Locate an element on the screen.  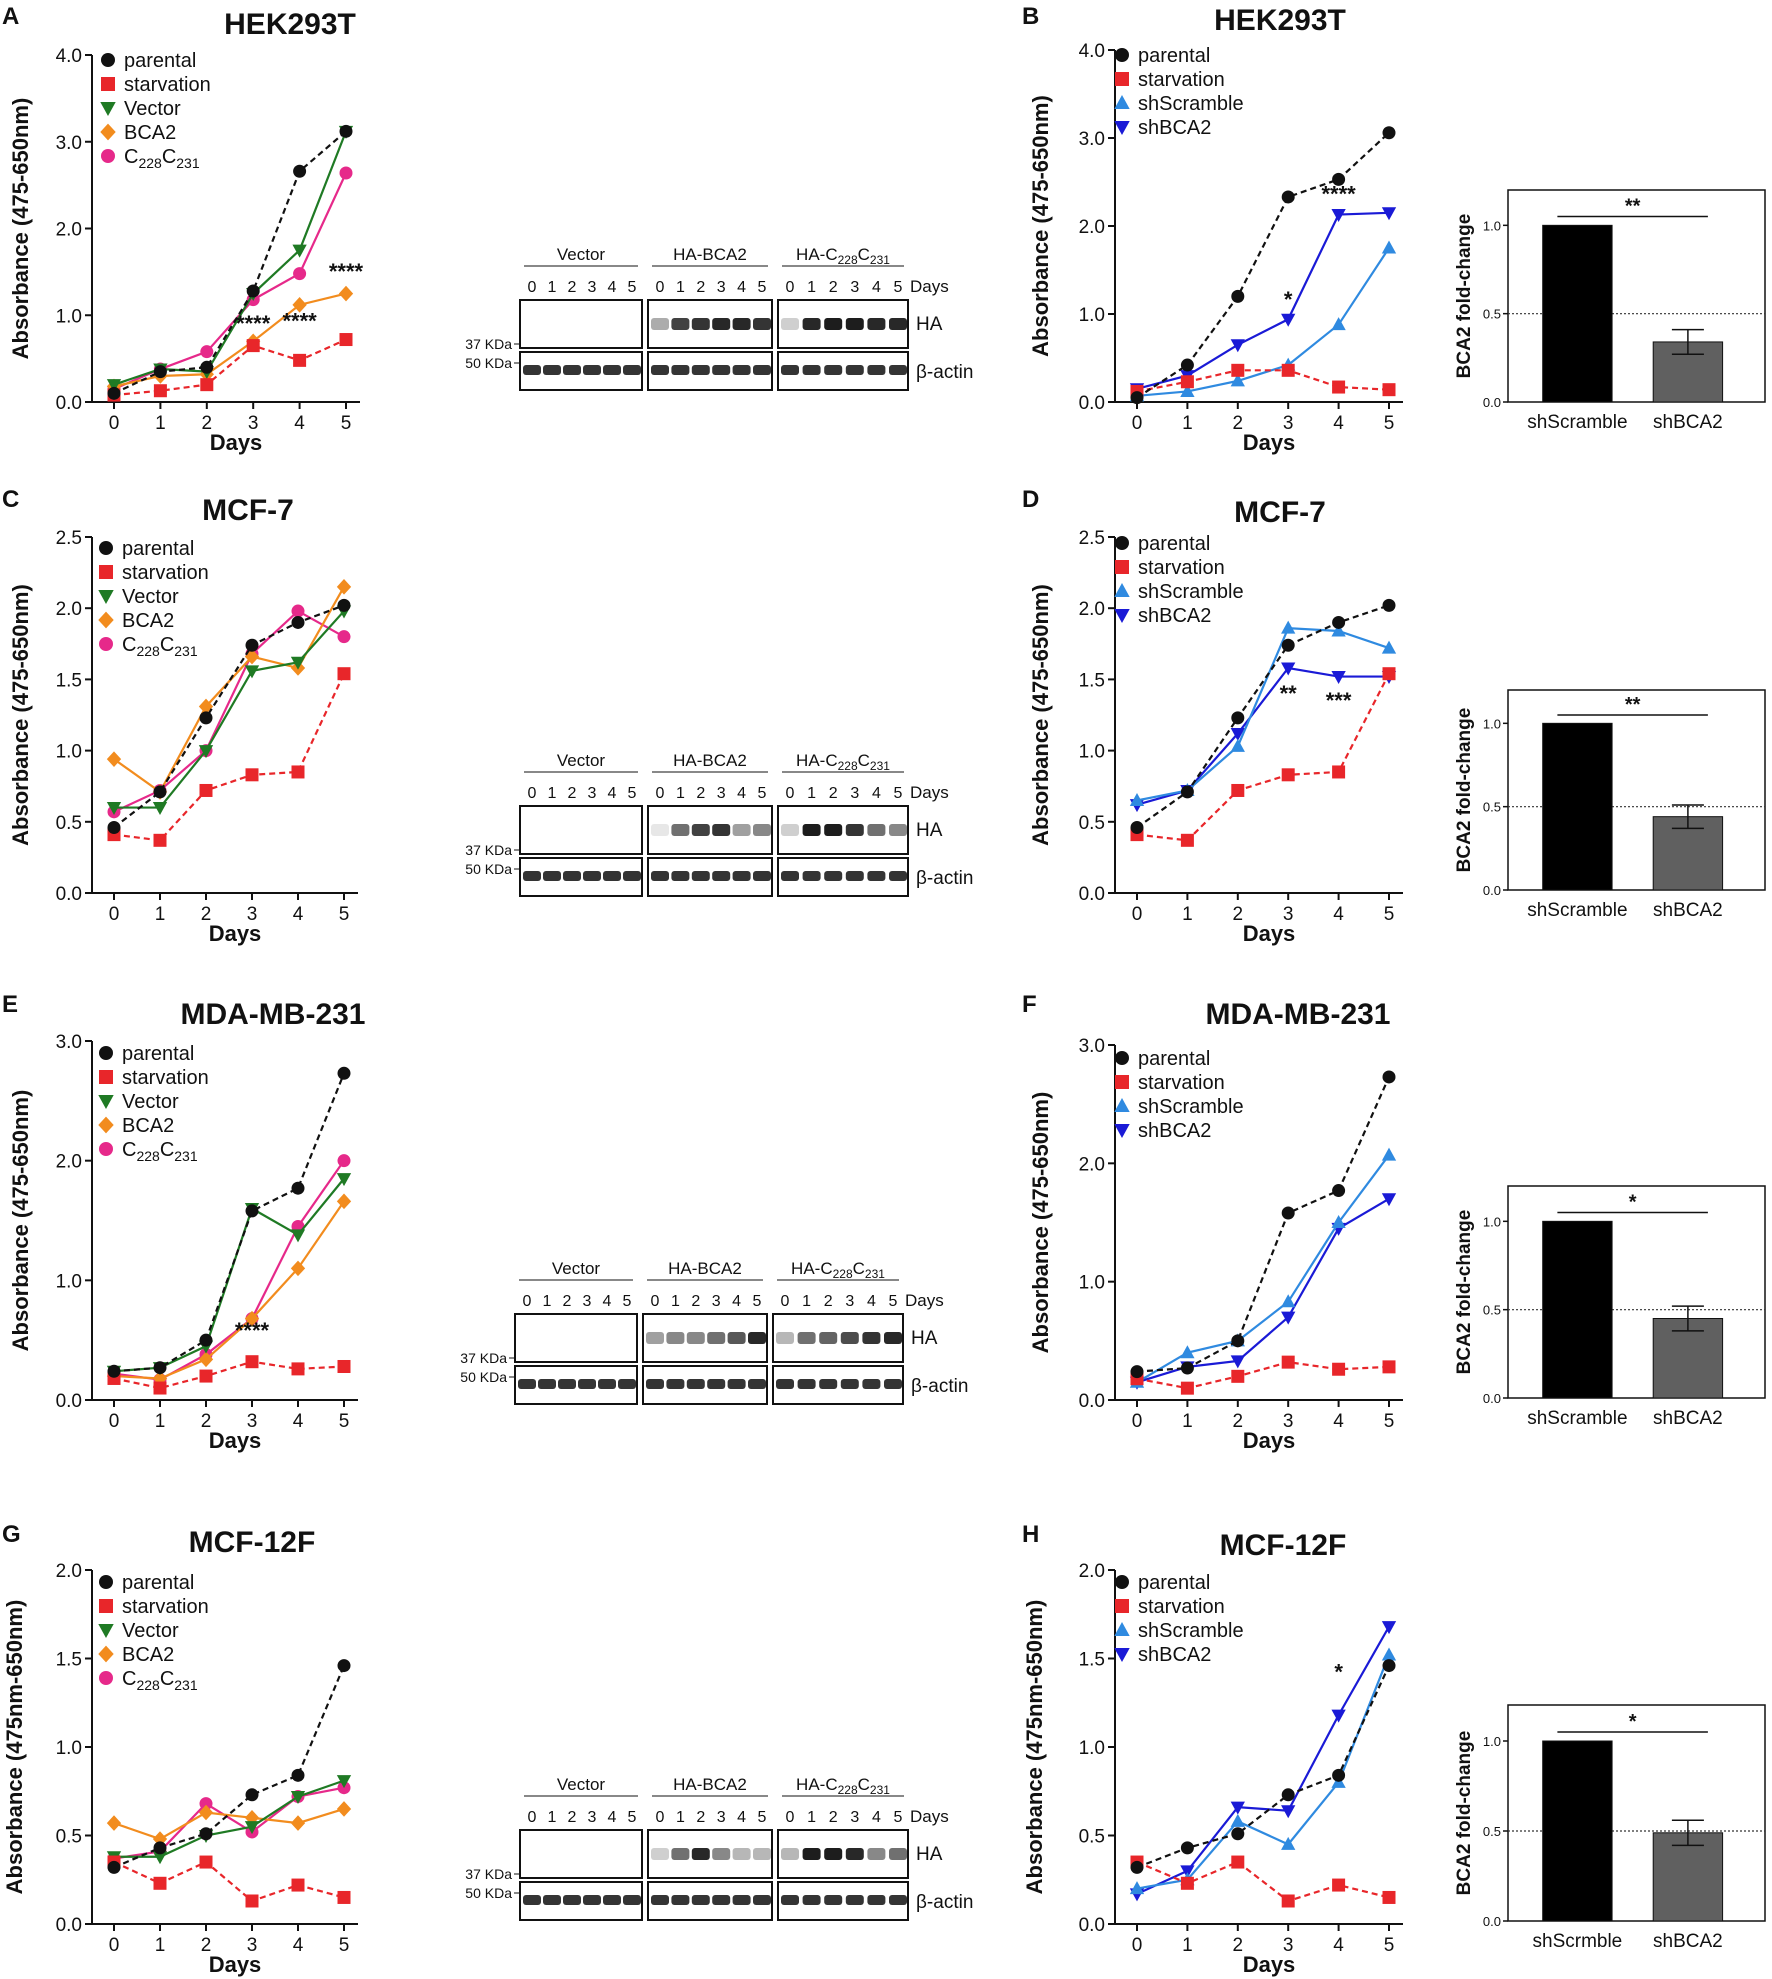
series-line-starvation is located at coordinates (1263, 757).